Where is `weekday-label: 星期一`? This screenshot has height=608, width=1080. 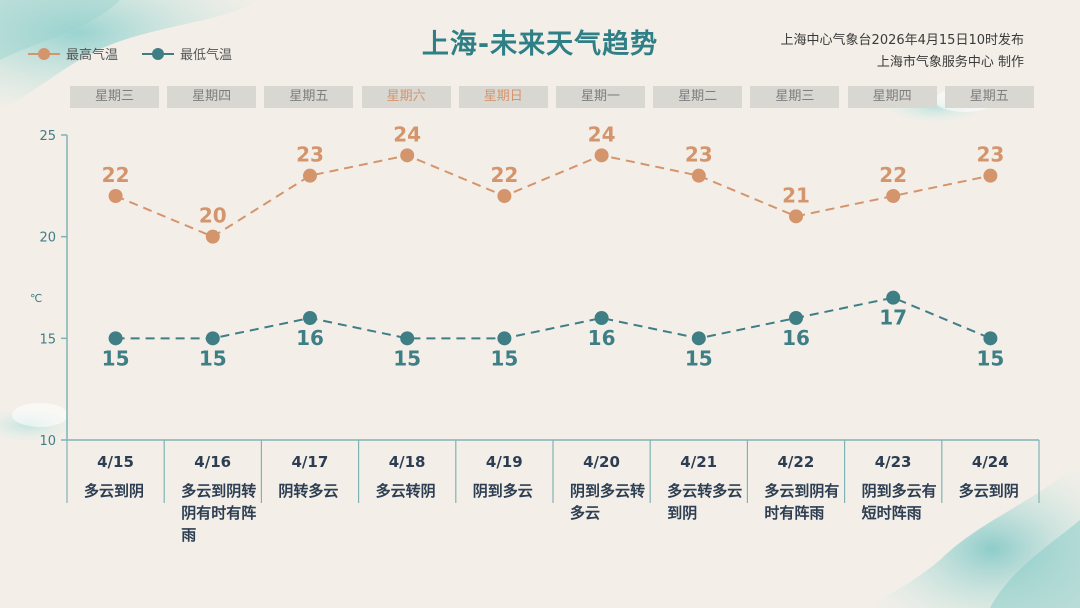
weekday-label: 星期一 is located at coordinates (600, 97).